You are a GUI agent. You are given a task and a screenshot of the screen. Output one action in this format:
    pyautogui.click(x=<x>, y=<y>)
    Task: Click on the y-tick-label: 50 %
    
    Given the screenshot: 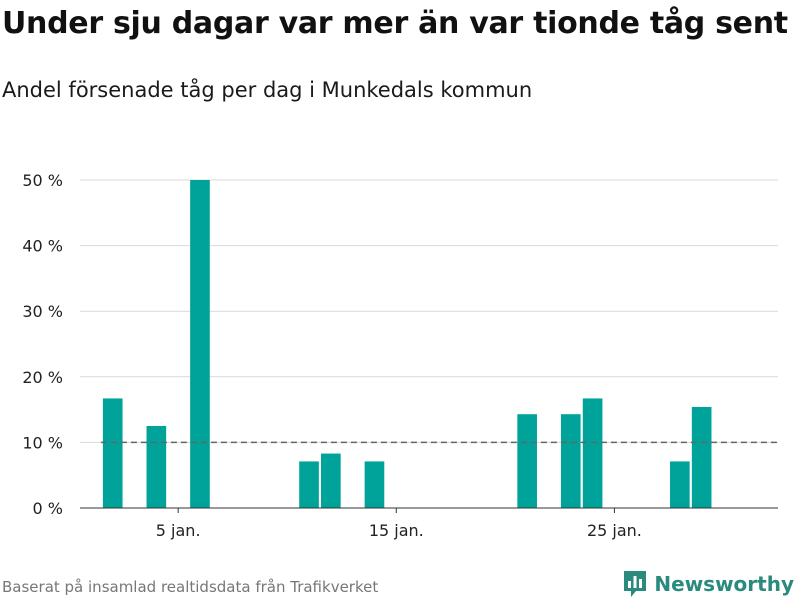 What is the action you would take?
    pyautogui.click(x=42, y=180)
    